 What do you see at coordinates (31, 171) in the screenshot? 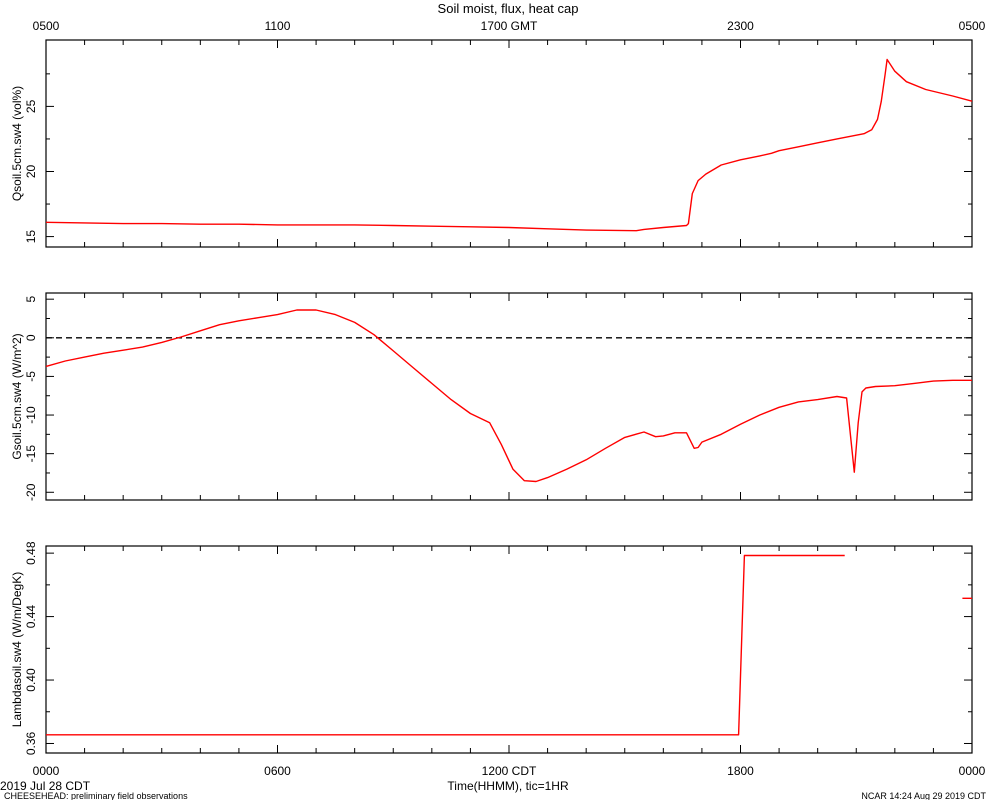
I see `y-tick-label: 20` at bounding box center [31, 171].